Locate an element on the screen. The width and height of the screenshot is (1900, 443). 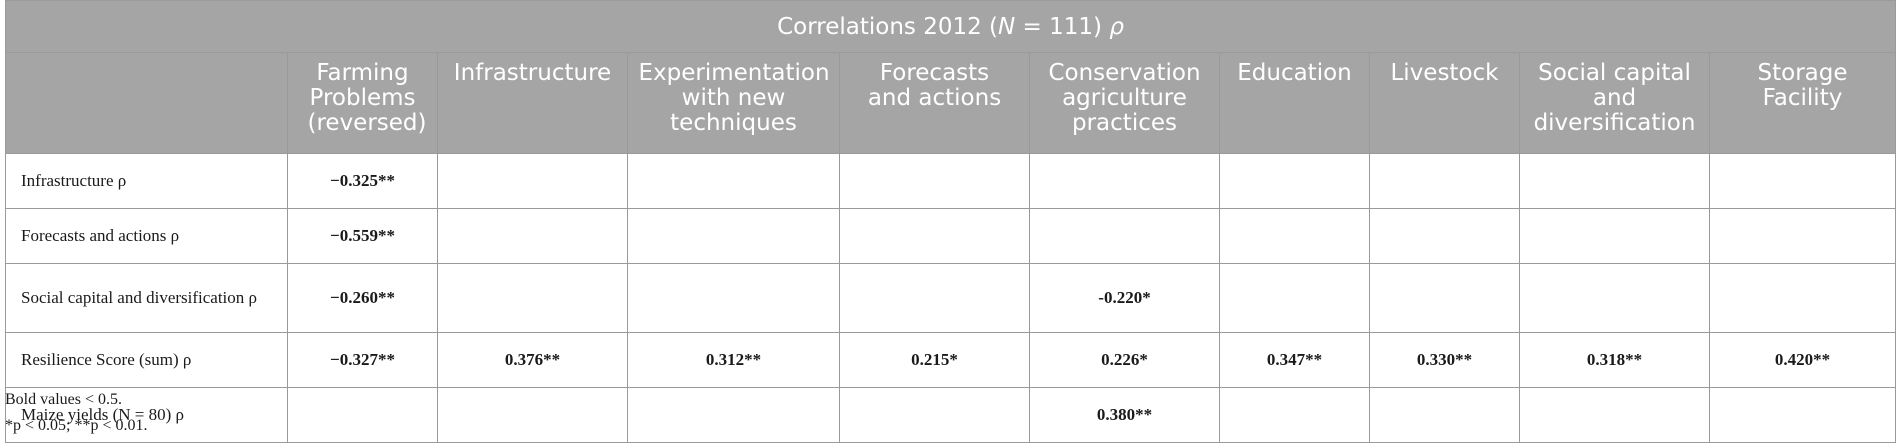
row-label: Infrastructure ρ is located at coordinates (146, 181).